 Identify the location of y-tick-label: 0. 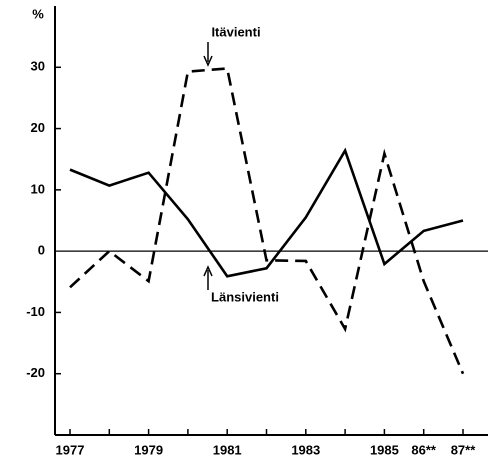
(41, 250).